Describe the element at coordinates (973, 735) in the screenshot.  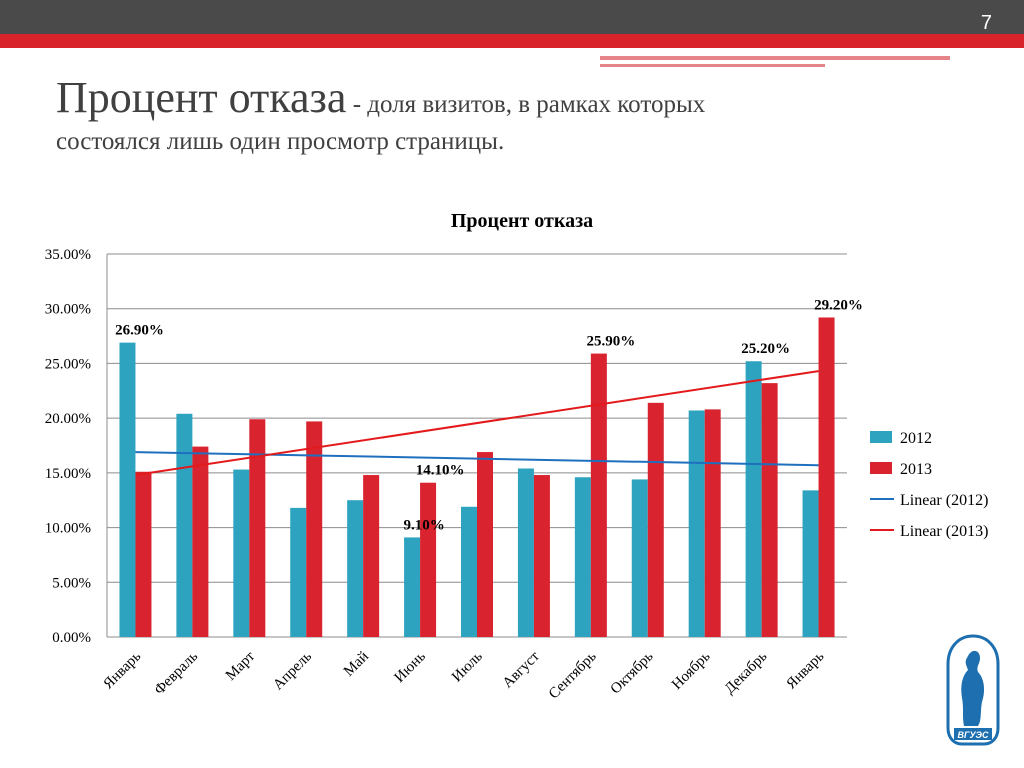
I see `logo-text: ВГУЭС` at that location.